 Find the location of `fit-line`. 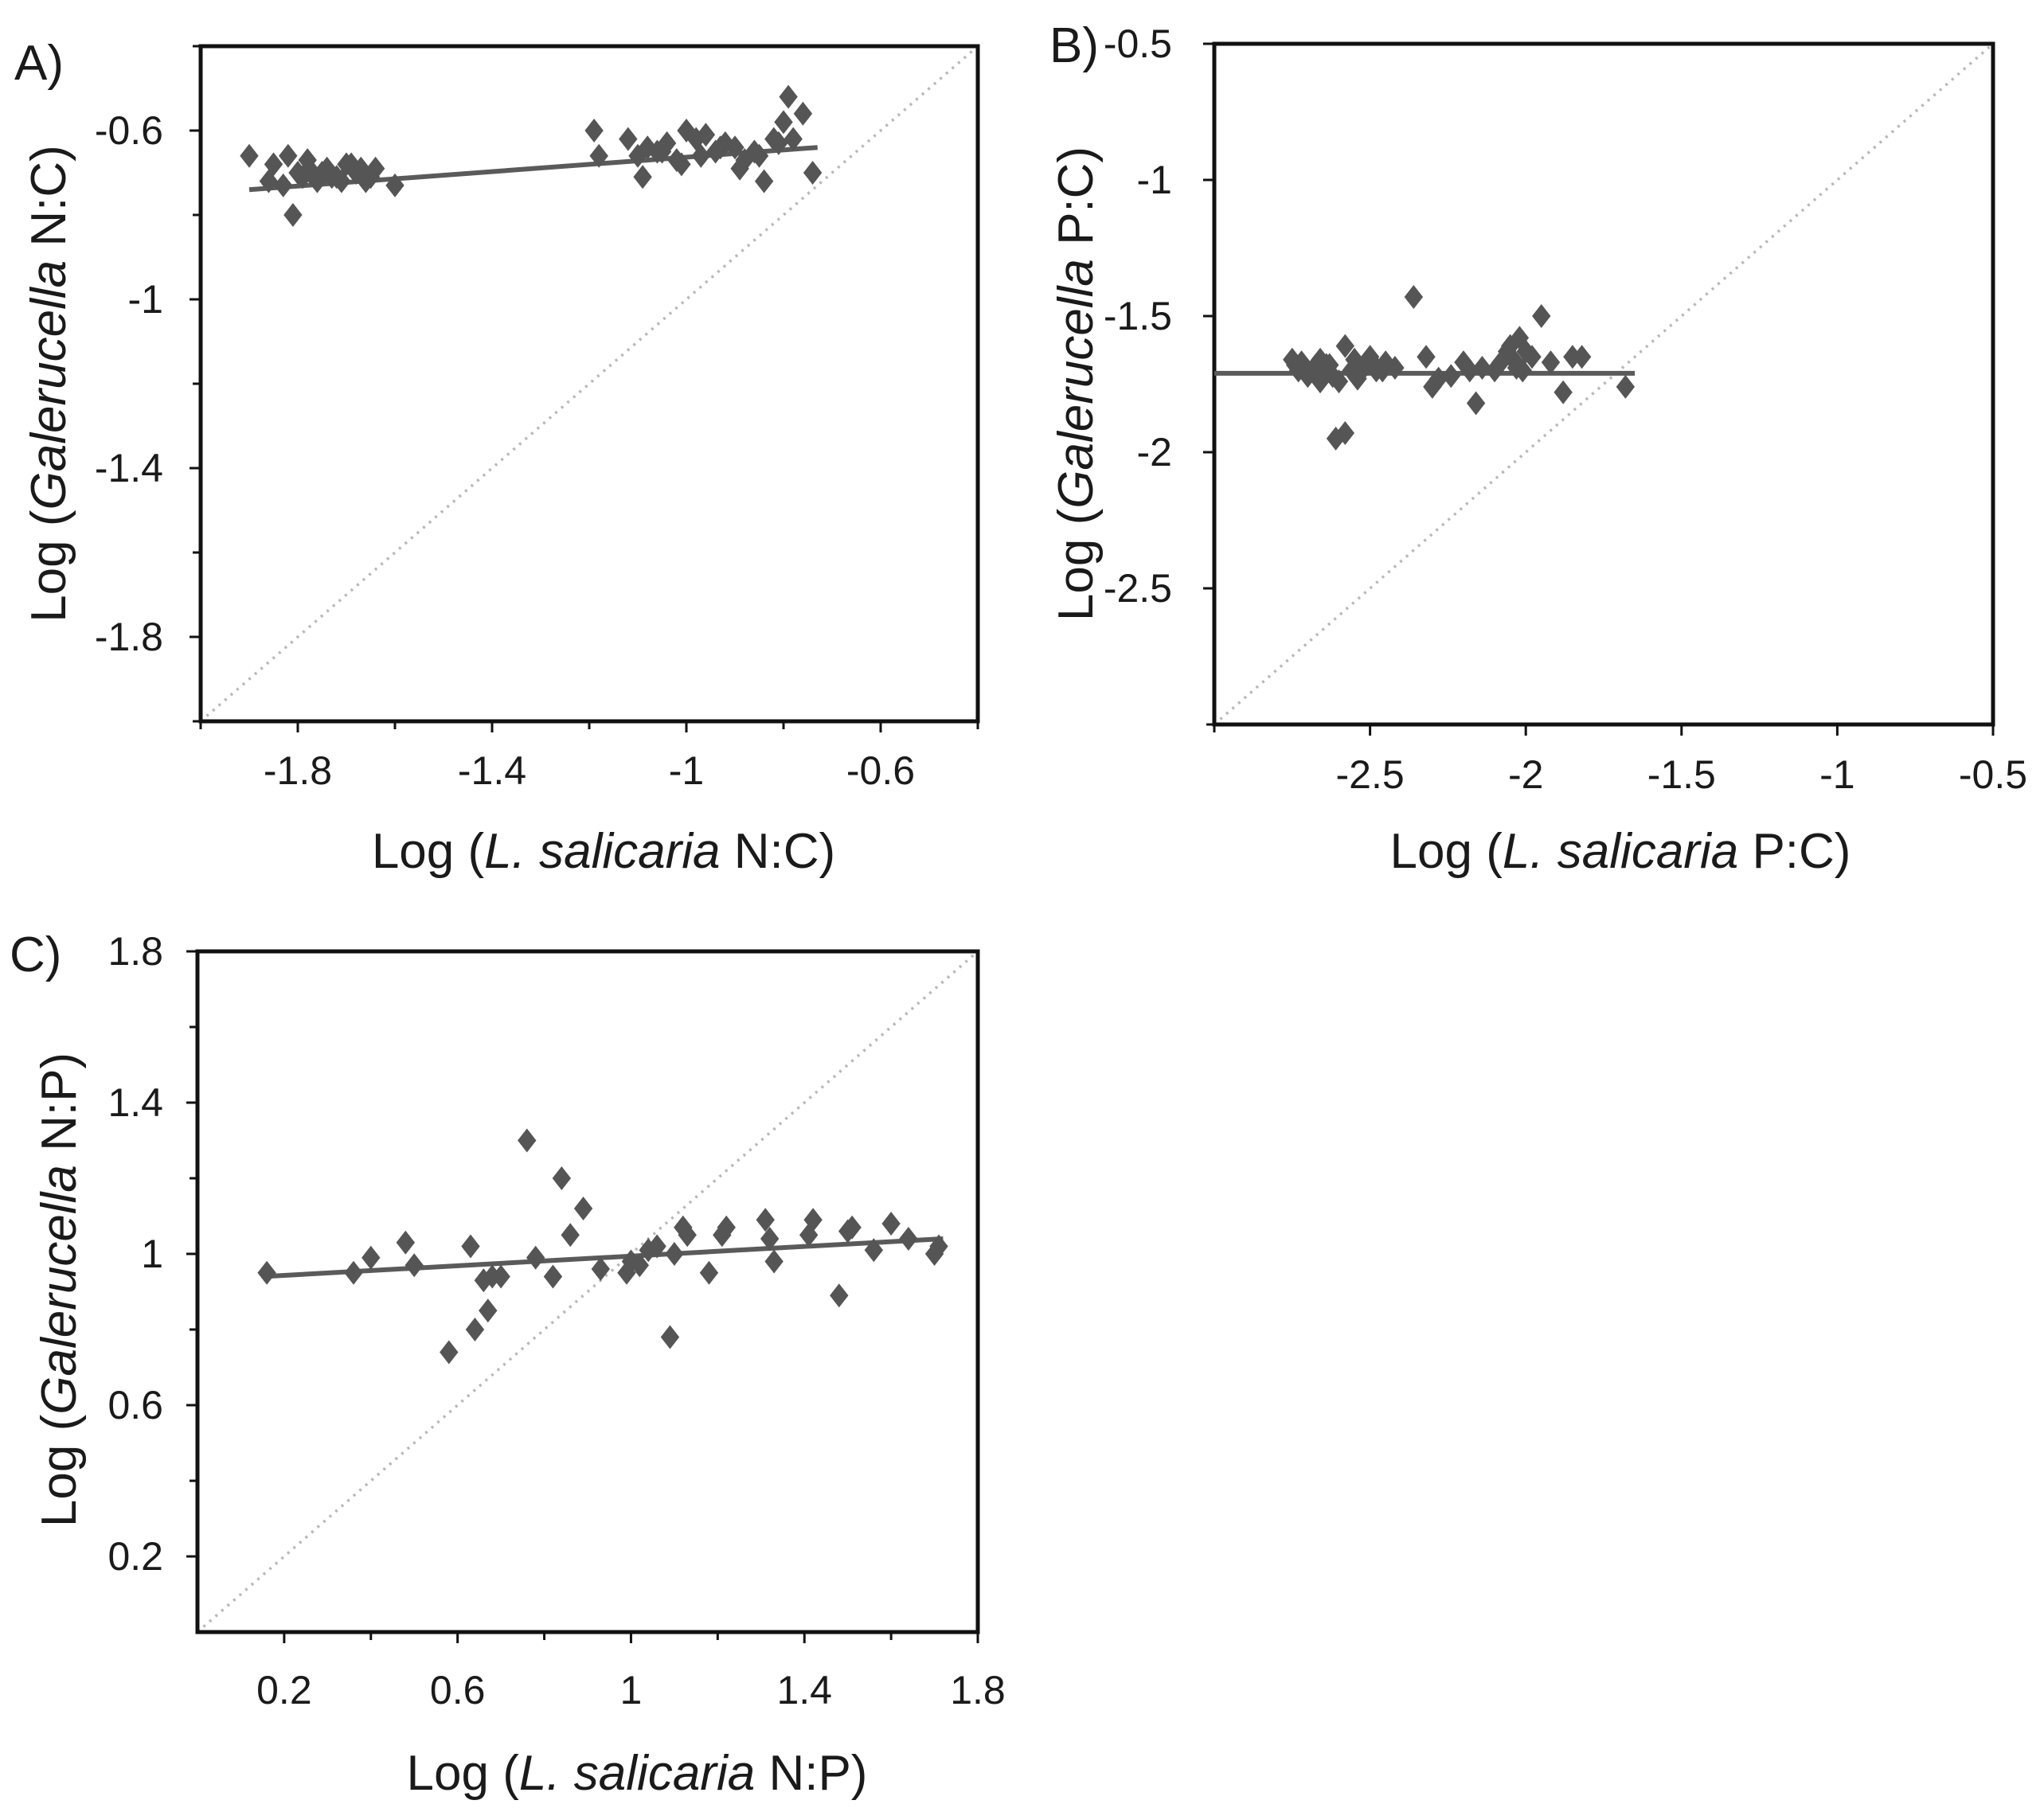

fit-line is located at coordinates (603, 1258).